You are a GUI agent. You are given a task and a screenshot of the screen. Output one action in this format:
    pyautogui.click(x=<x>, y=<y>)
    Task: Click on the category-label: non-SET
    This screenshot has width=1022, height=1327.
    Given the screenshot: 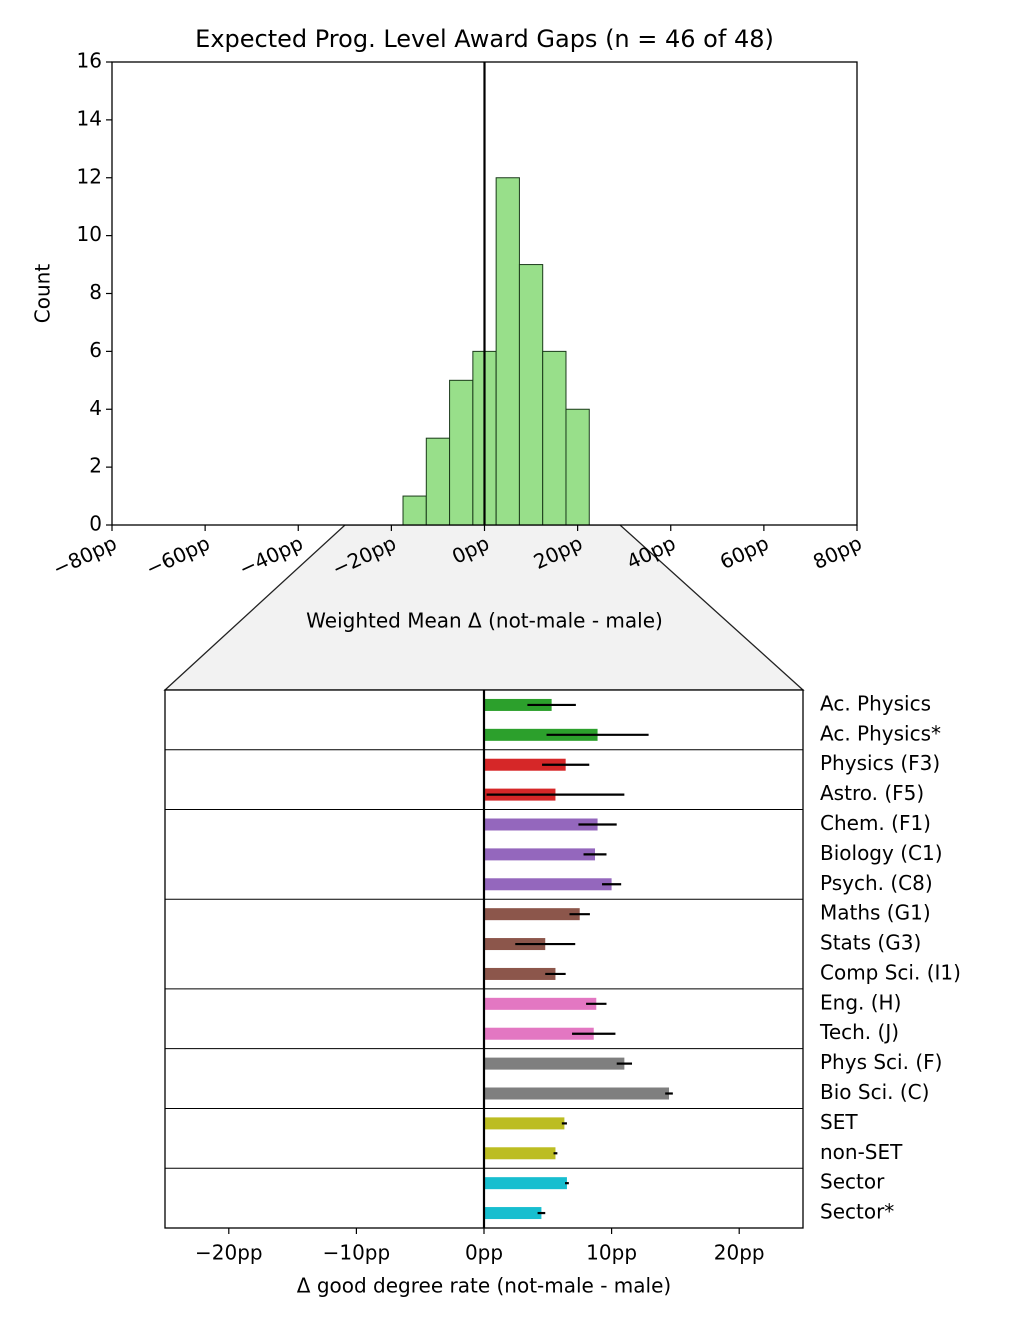 What is the action you would take?
    pyautogui.click(x=861, y=1152)
    